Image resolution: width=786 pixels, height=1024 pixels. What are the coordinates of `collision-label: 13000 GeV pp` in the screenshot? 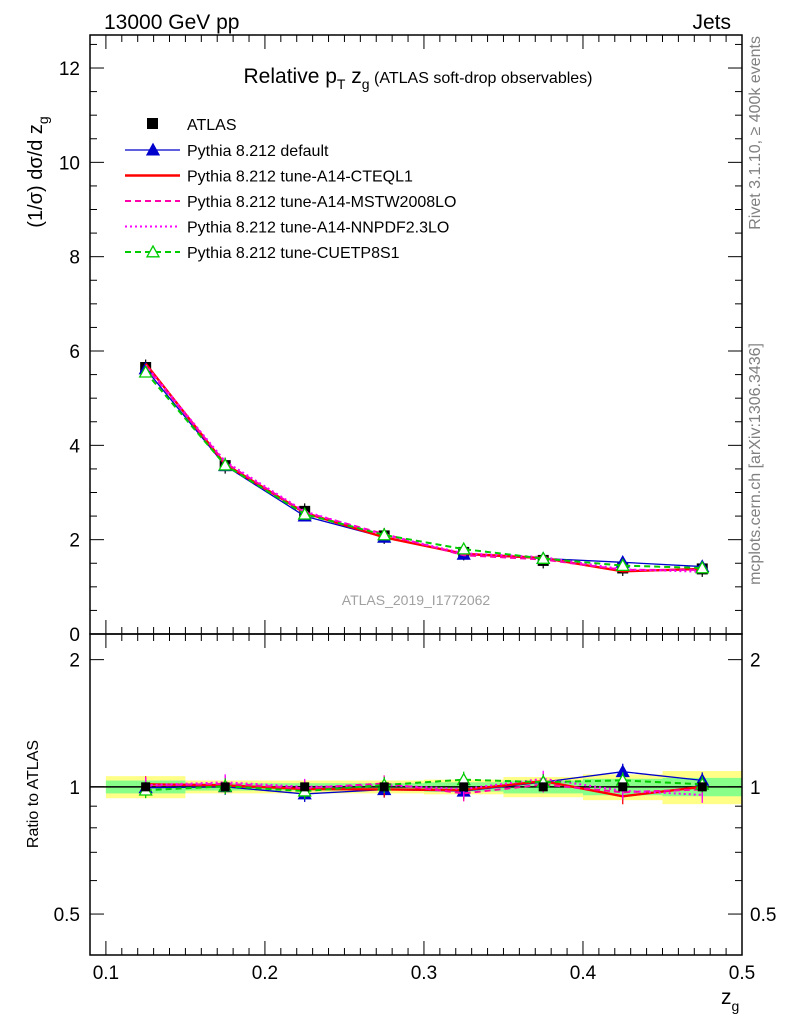 It's located at (171, 22).